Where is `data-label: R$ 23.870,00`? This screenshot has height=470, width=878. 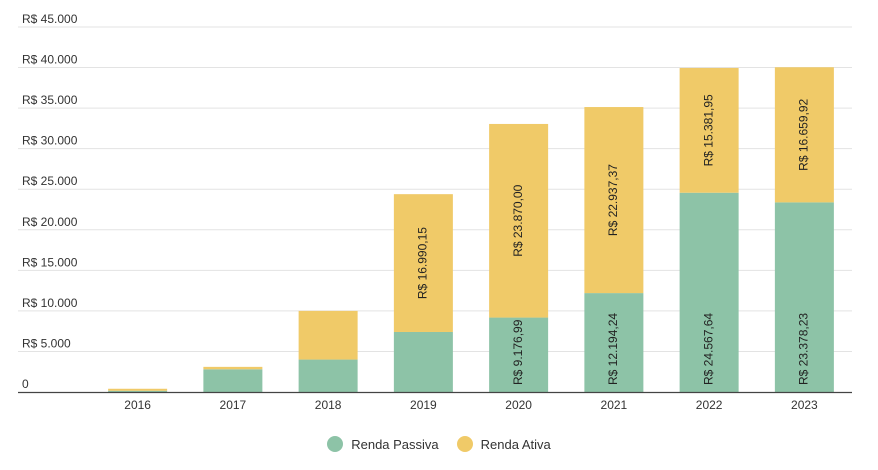
data-label: R$ 23.870,00 is located at coordinates (518, 220).